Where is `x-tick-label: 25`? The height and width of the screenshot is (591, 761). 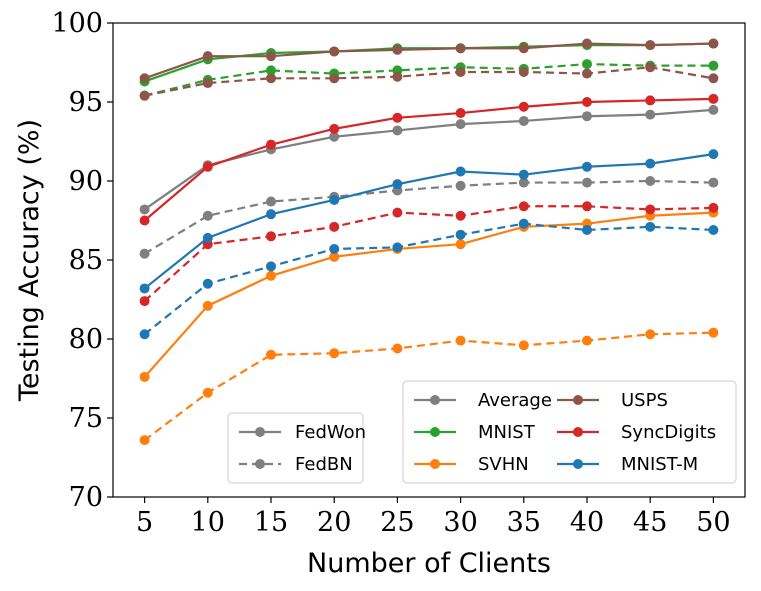
x-tick-label: 25 is located at coordinates (397, 522).